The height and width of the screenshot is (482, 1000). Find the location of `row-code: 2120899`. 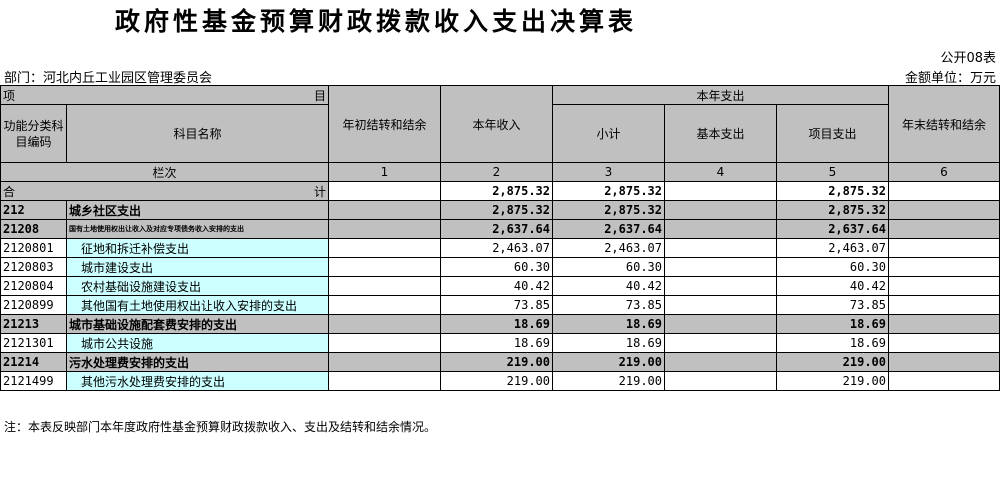

row-code: 2120899 is located at coordinates (33, 305).